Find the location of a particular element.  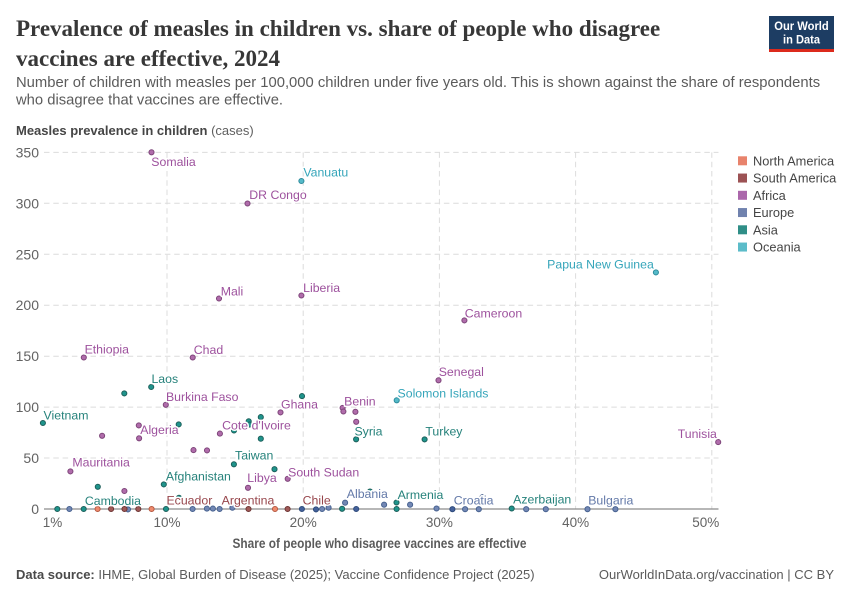

svg-text: 250 is located at coordinates (28, 254).